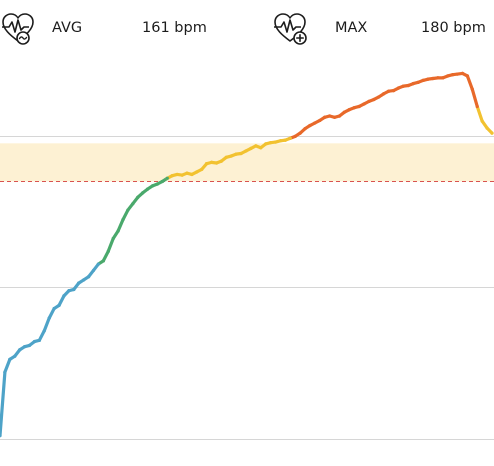  What do you see at coordinates (174, 28) in the screenshot?
I see `avg-value: 161 bpm` at bounding box center [174, 28].